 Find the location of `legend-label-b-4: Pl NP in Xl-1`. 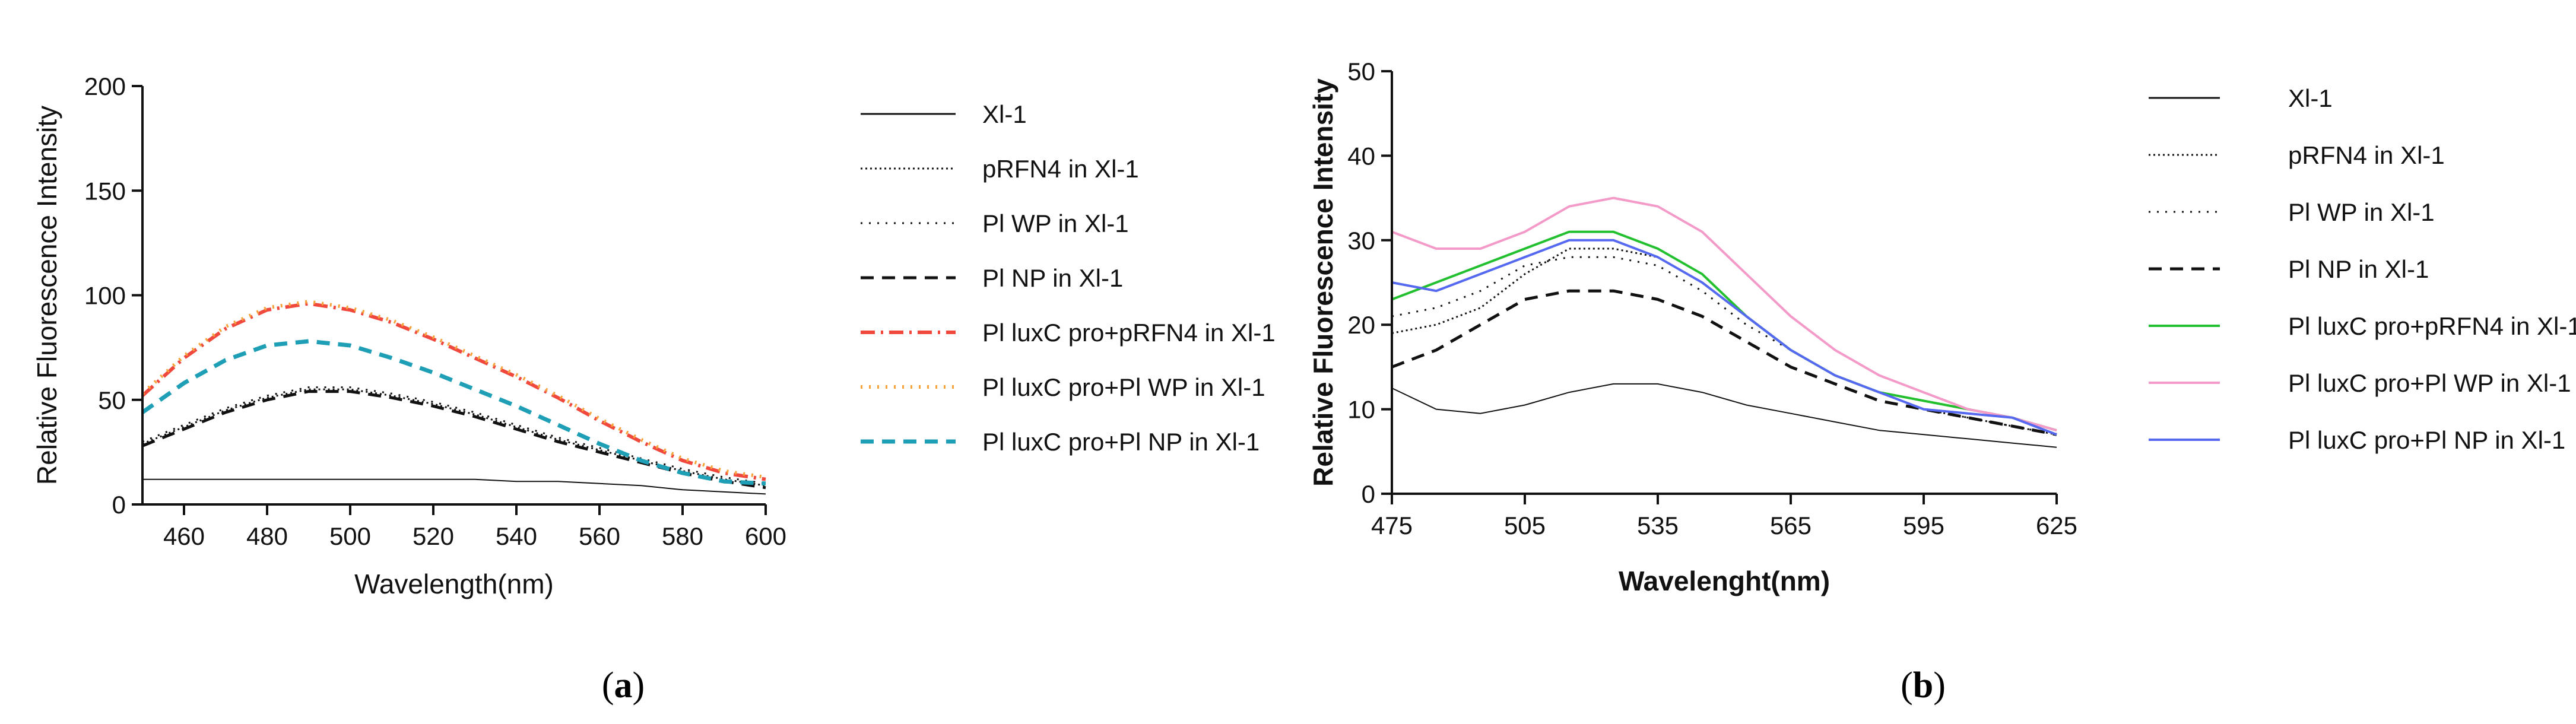

legend-label-b-4: Pl NP in Xl-1 is located at coordinates (2358, 269).